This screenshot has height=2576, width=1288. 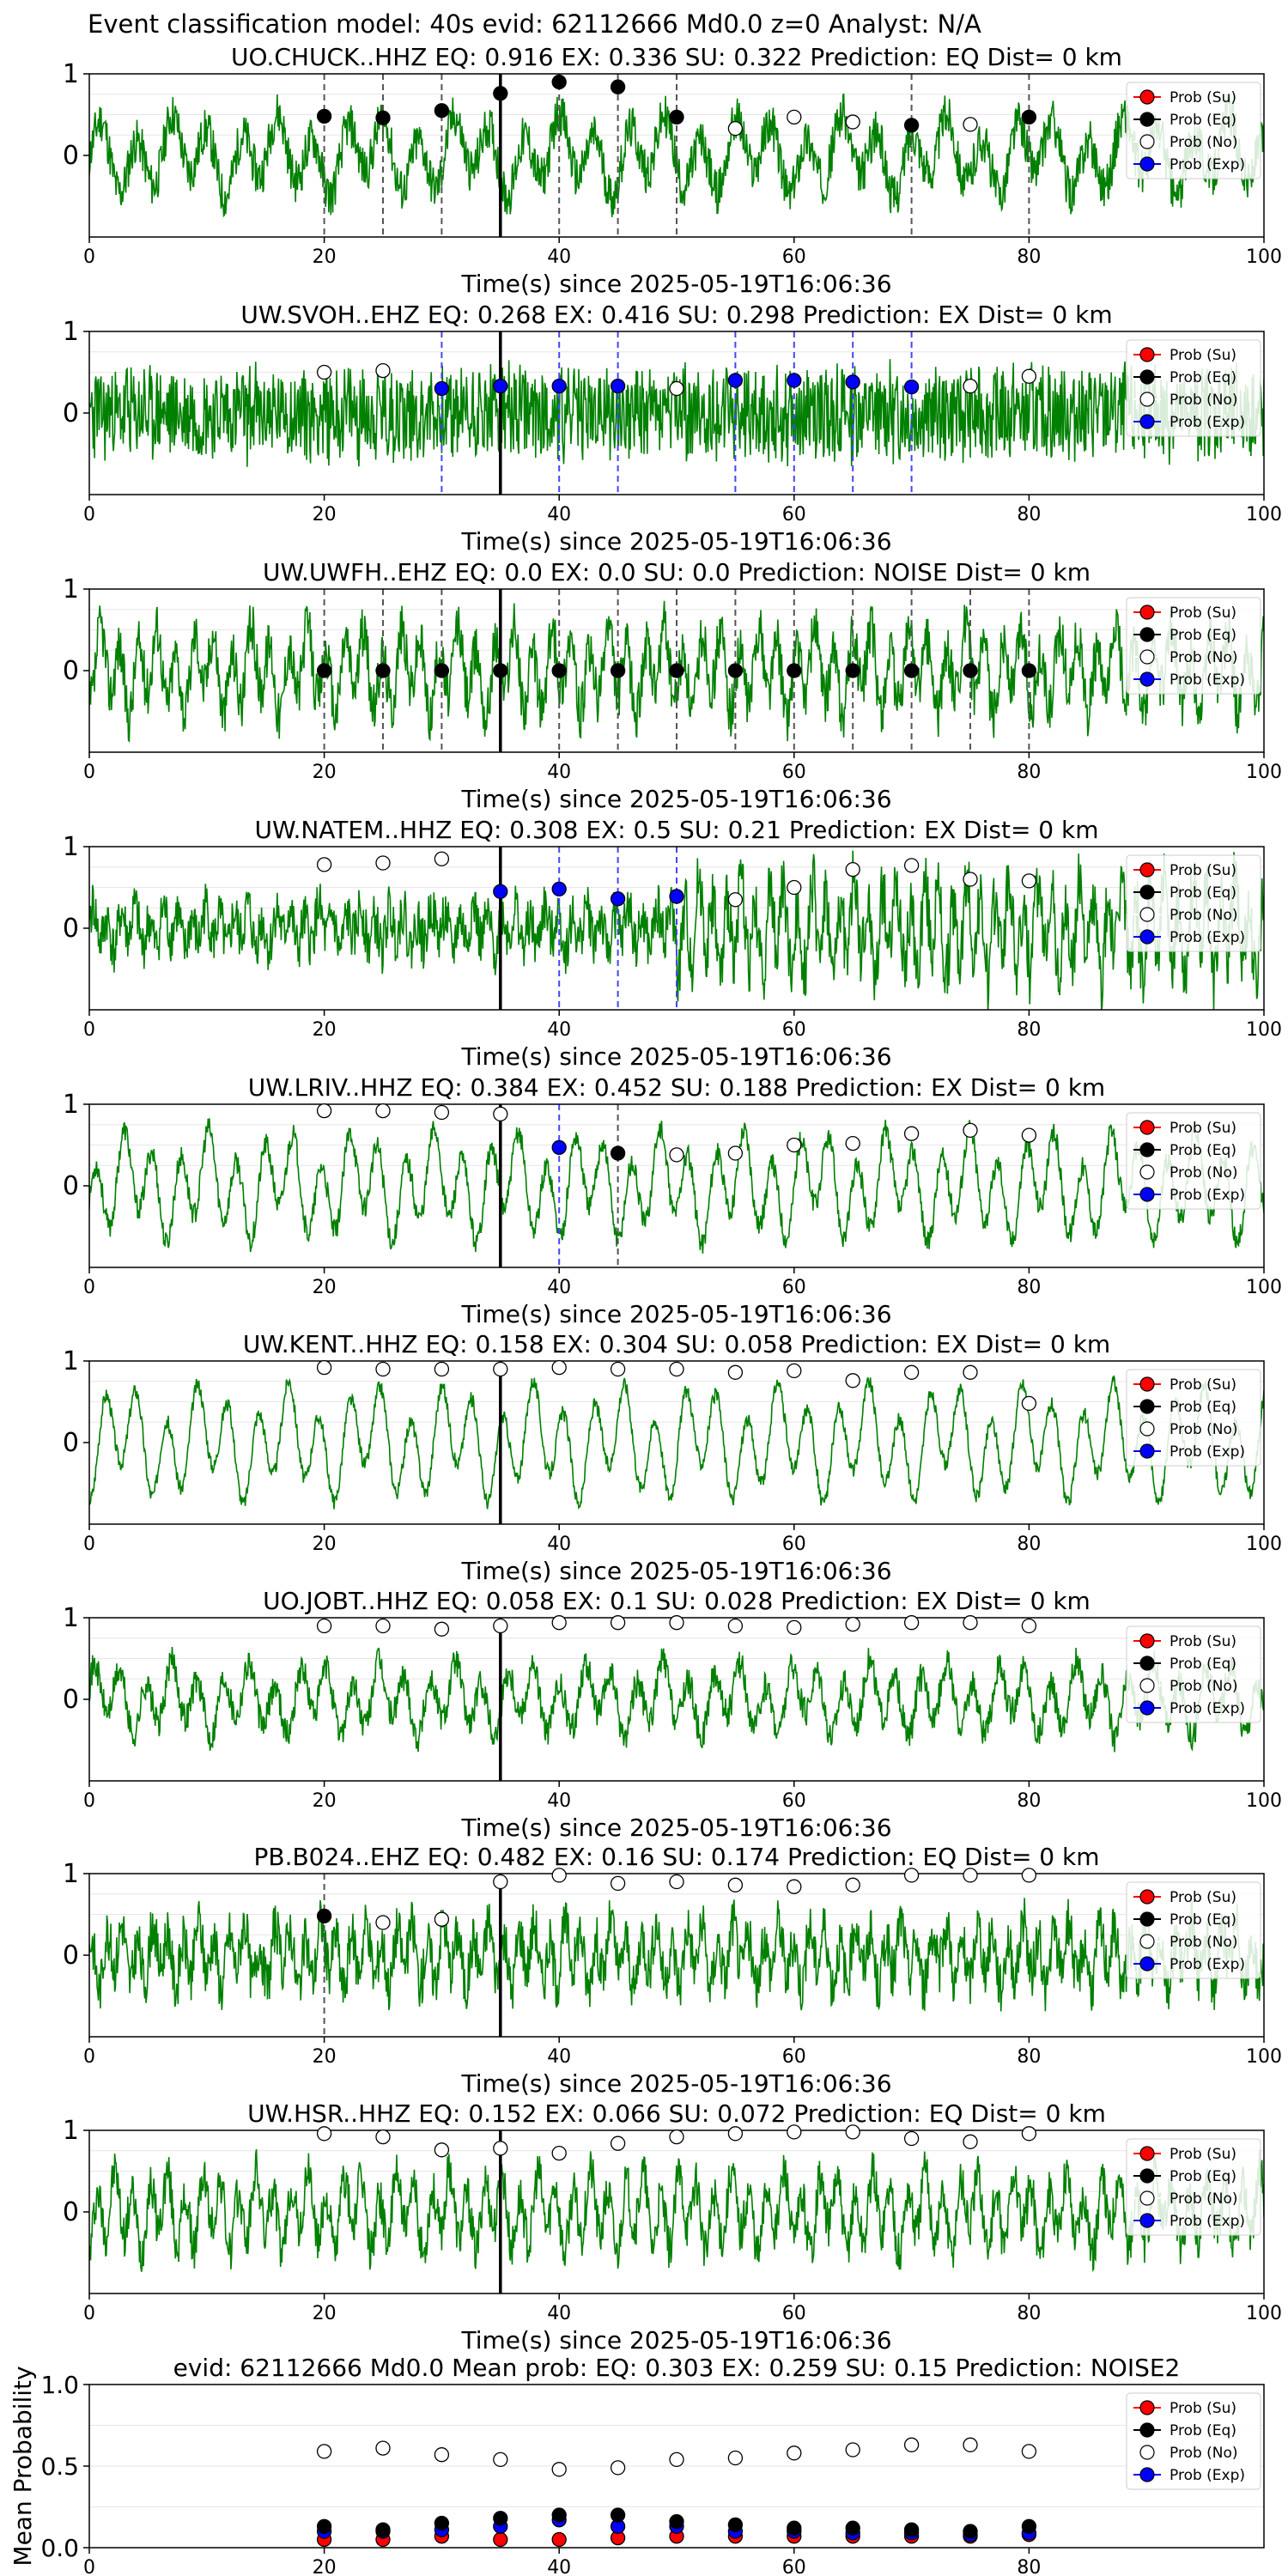 I want to click on x-tick-label: 20, so click(x=325, y=515).